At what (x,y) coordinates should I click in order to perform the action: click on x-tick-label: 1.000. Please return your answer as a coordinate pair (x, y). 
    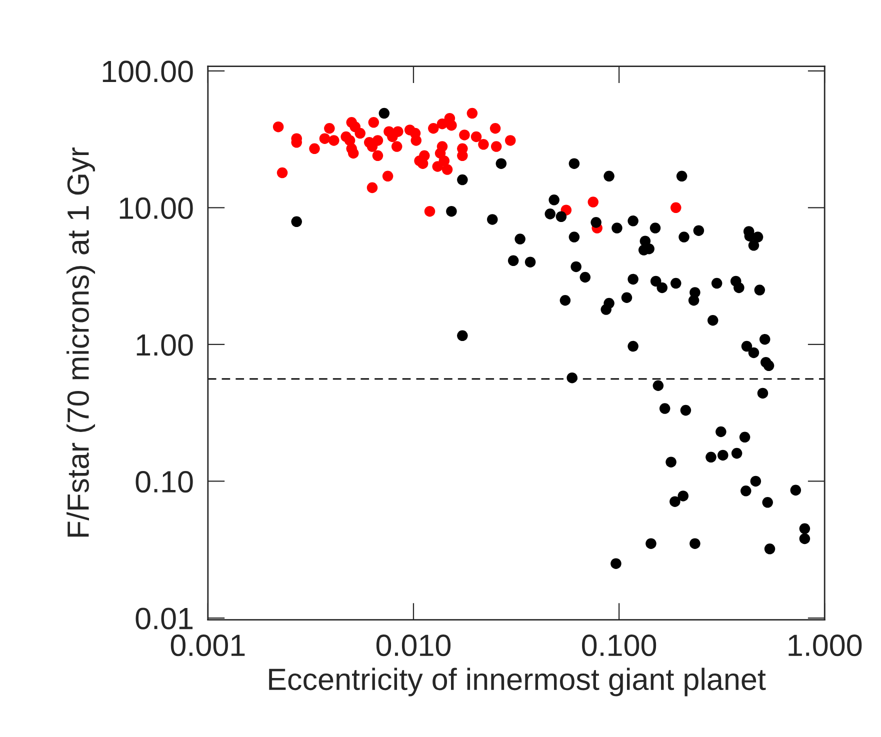
    Looking at the image, I should click on (825, 645).